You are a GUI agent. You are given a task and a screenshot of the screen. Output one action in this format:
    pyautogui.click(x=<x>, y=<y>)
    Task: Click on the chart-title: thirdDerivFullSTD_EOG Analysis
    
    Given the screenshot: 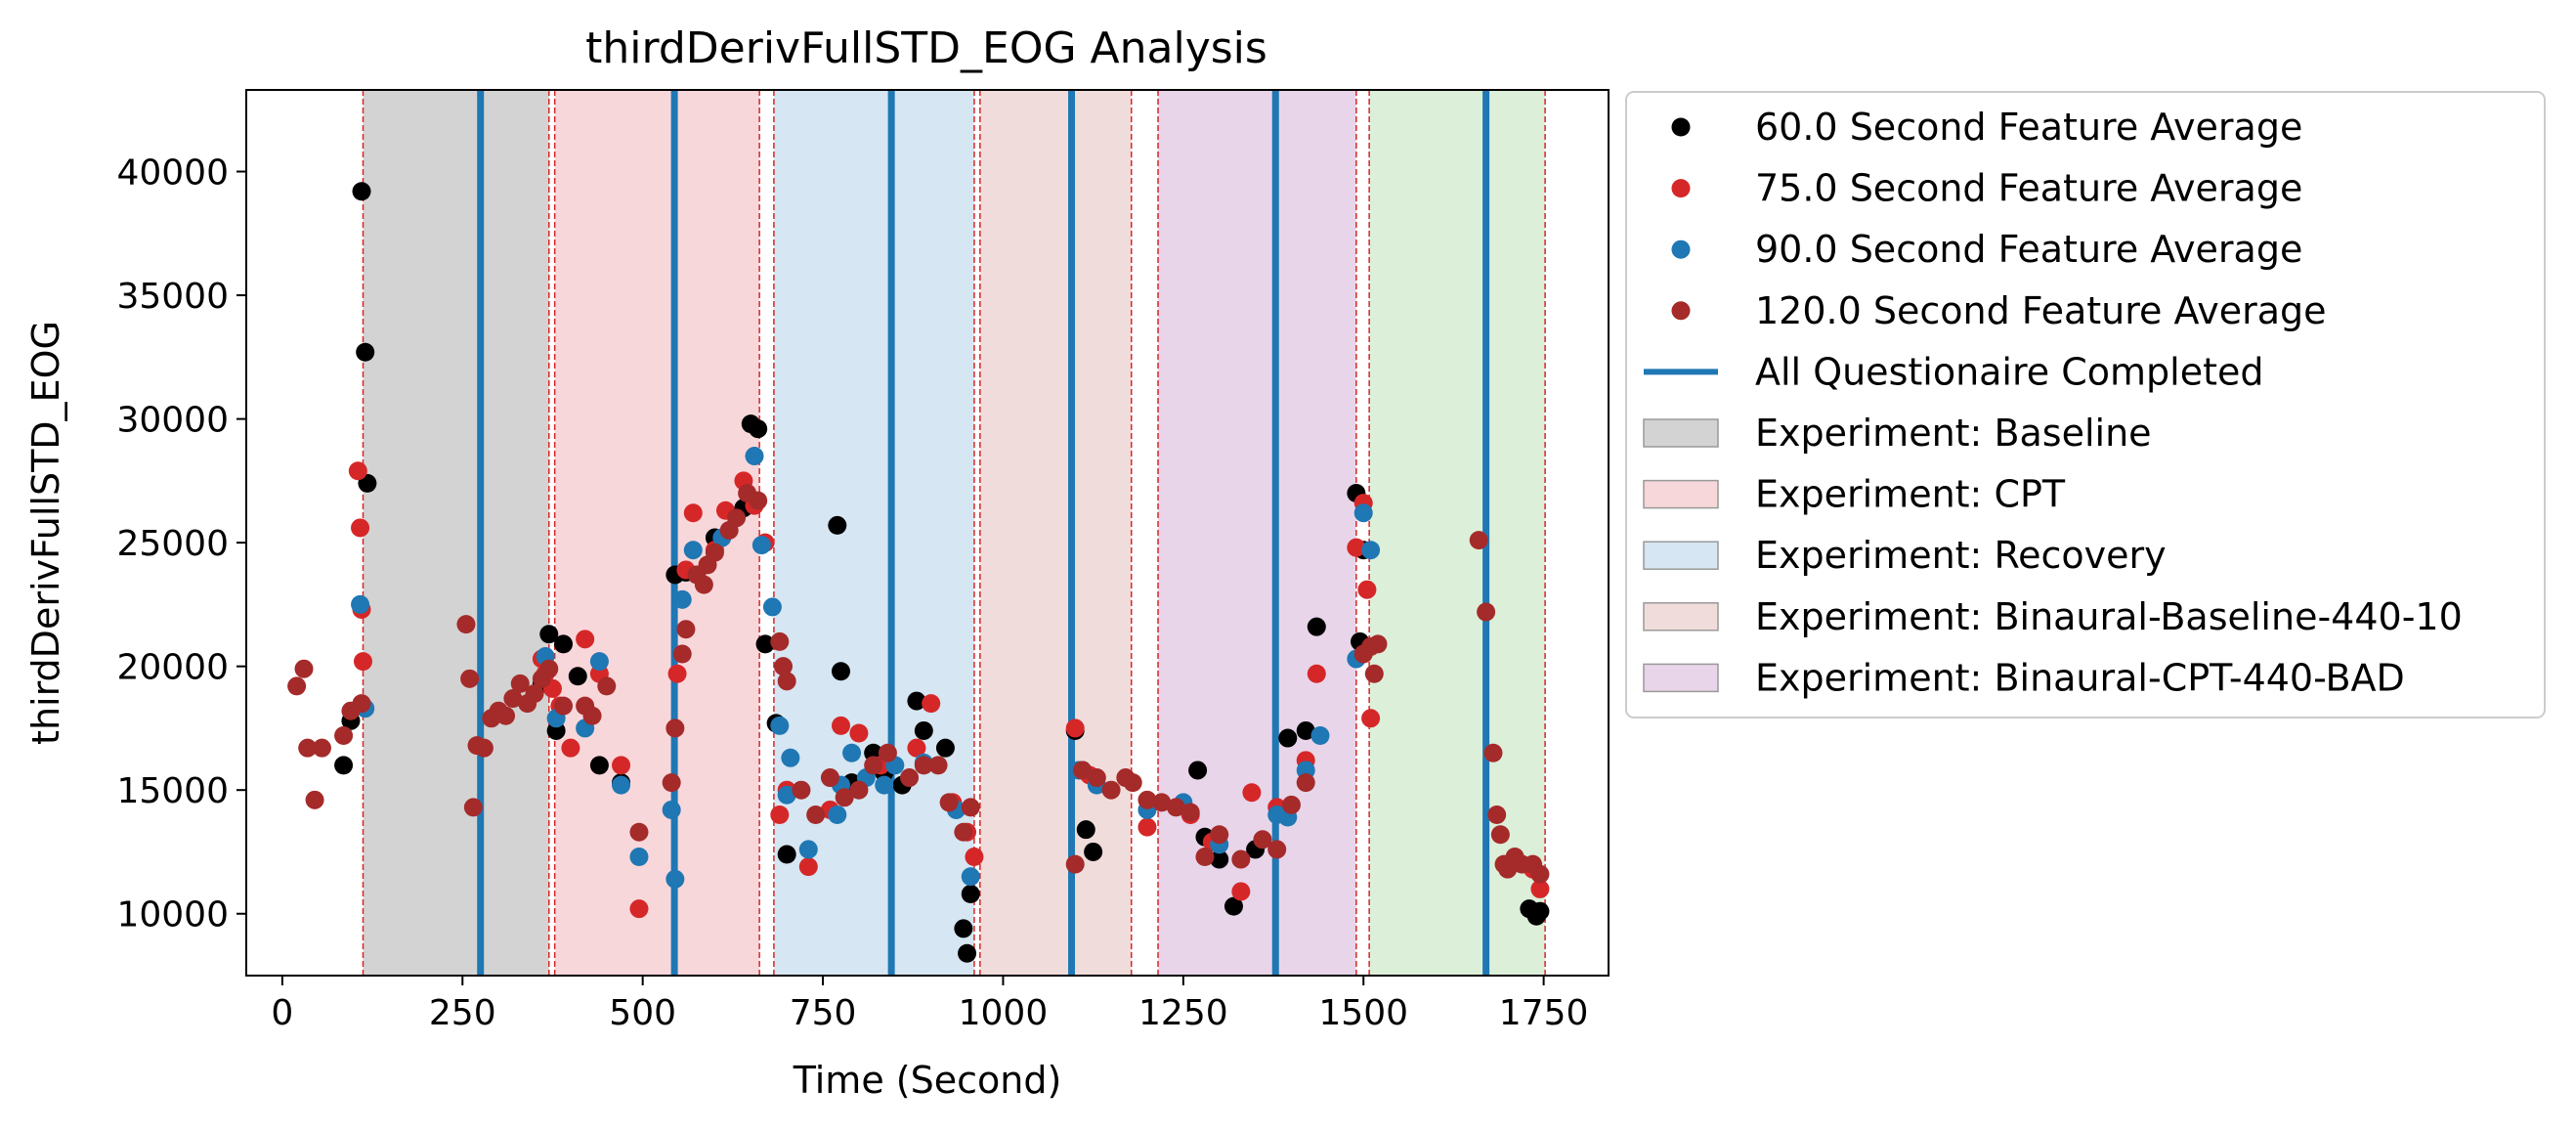 What is the action you would take?
    pyautogui.click(x=926, y=48)
    